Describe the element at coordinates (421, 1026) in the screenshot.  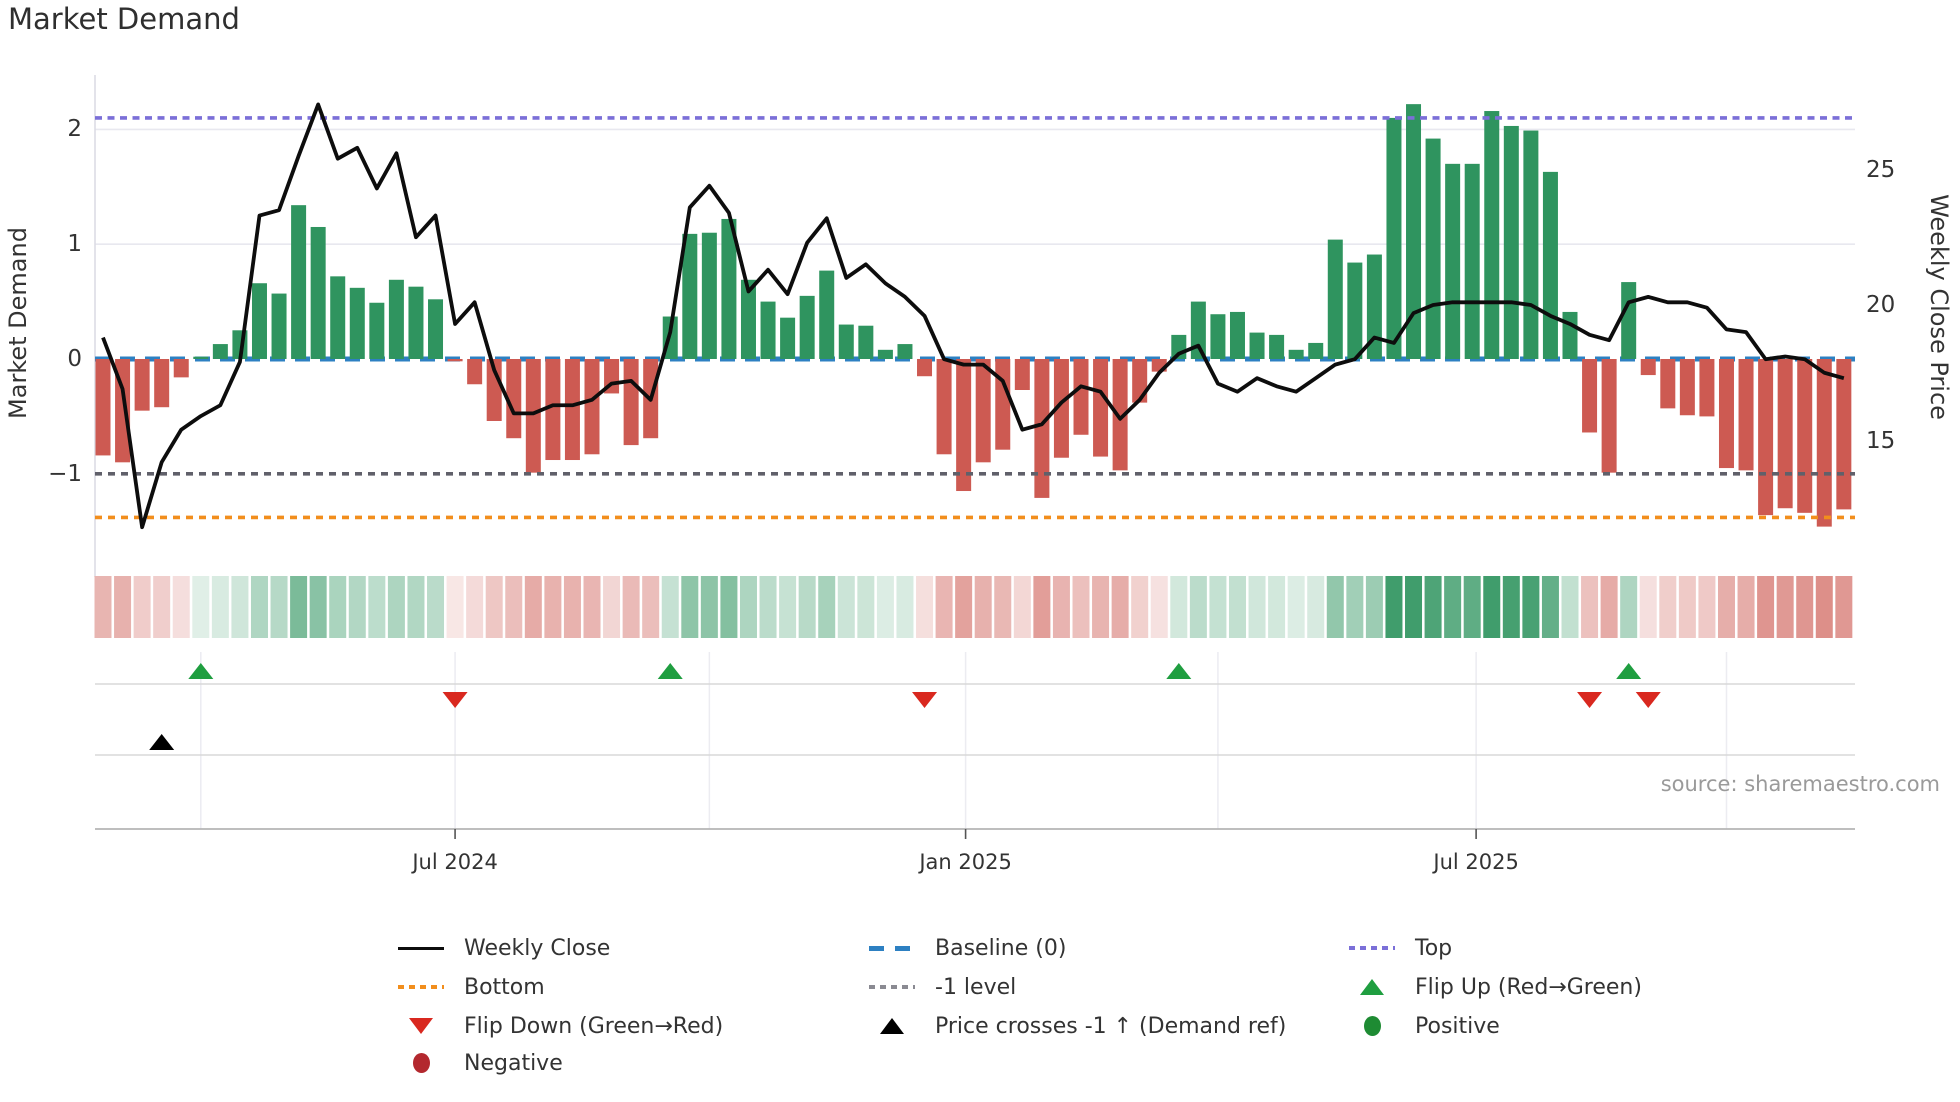
I see `flip-down-icon` at that location.